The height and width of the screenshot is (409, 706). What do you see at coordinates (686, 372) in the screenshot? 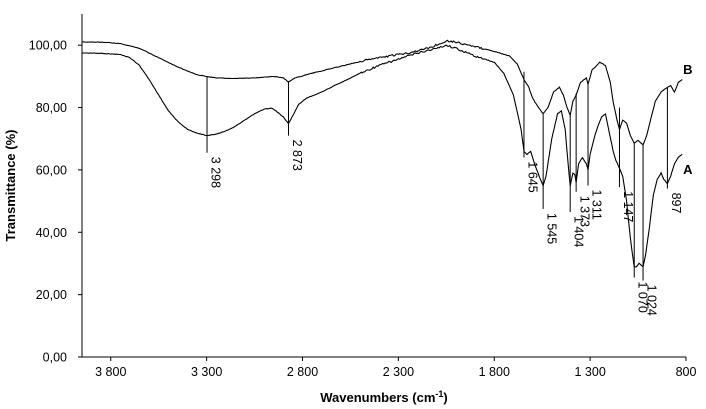
I see `x-tick-label: 800` at bounding box center [686, 372].